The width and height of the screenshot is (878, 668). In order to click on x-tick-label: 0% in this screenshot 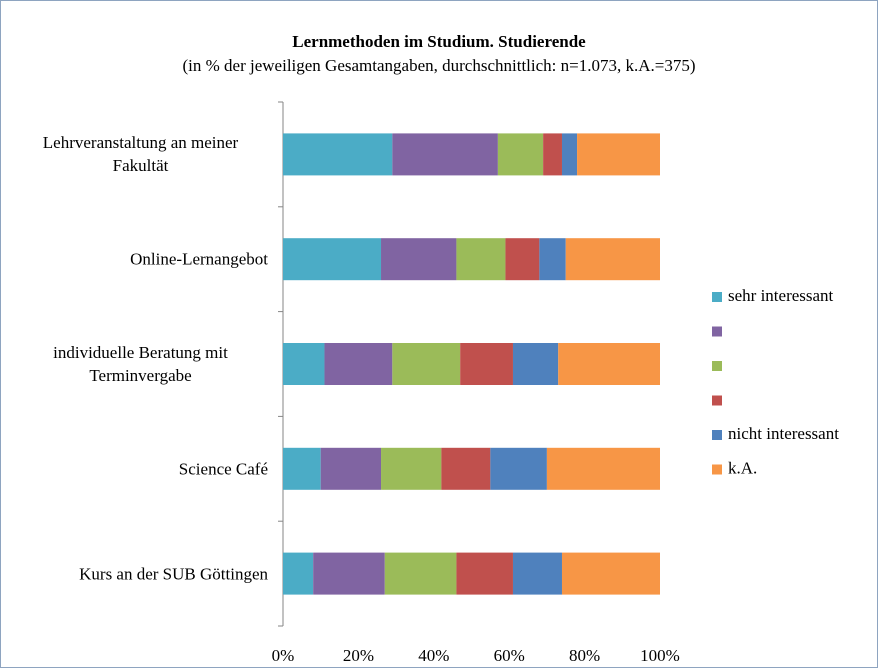, I will do `click(283, 655)`.